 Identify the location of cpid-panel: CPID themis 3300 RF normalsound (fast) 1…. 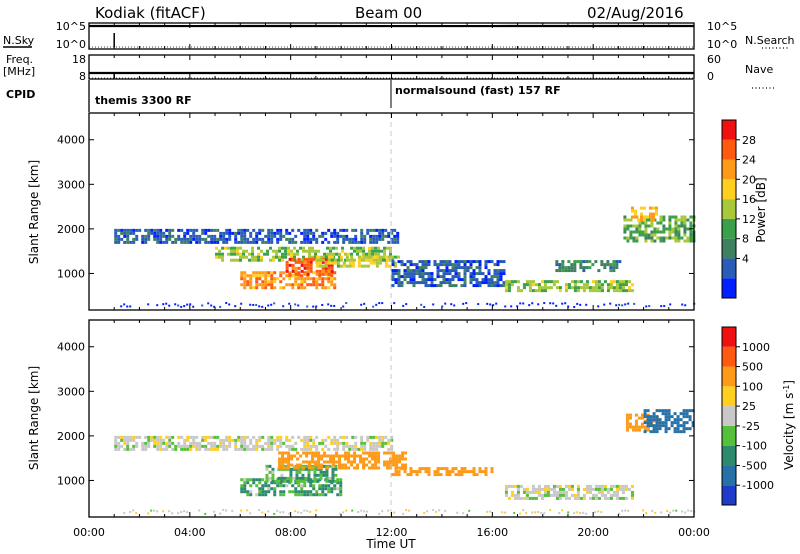
(350, 96).